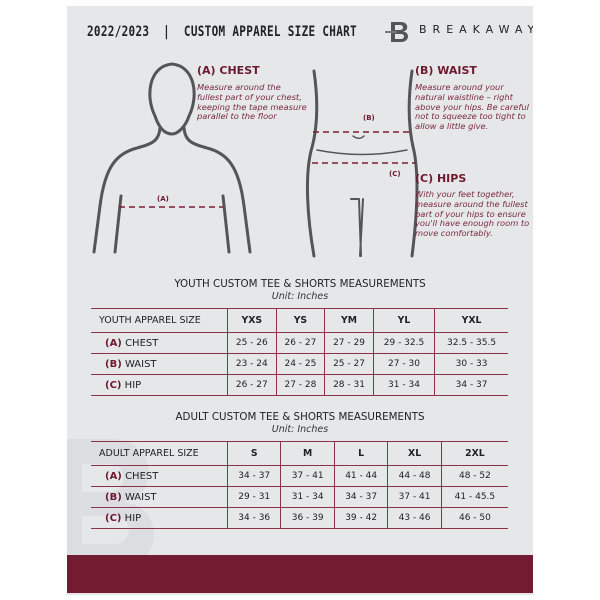 The width and height of the screenshot is (600, 600). Describe the element at coordinates (159, 453) in the screenshot. I see `size-label-header: ADULT APPAREL SIZE` at that location.